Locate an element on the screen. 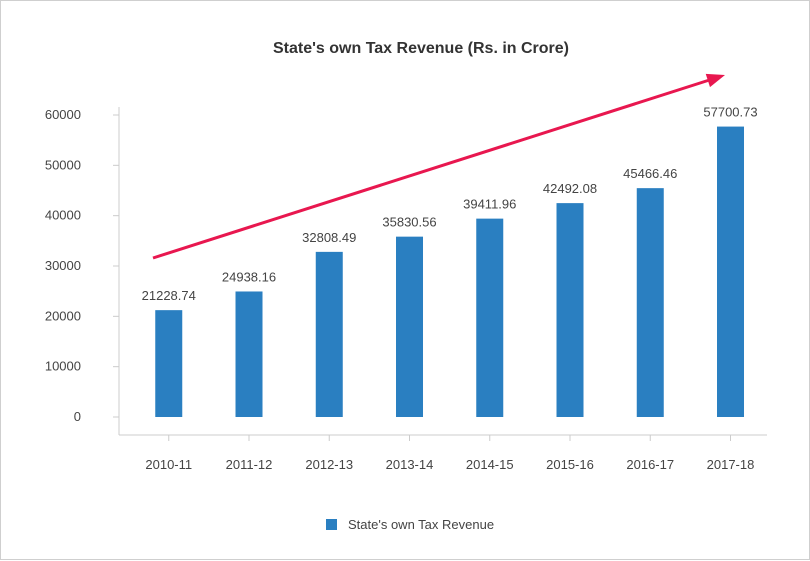 The width and height of the screenshot is (810, 561). y-tick-label: 0 is located at coordinates (77, 416).